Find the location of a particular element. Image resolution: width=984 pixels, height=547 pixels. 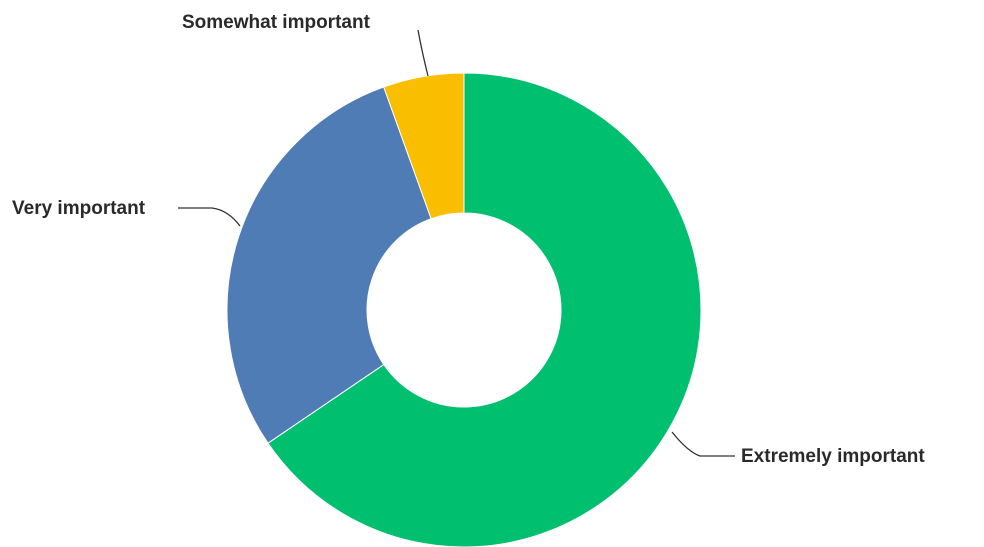

leader-line-somewhat-important is located at coordinates (423, 53).